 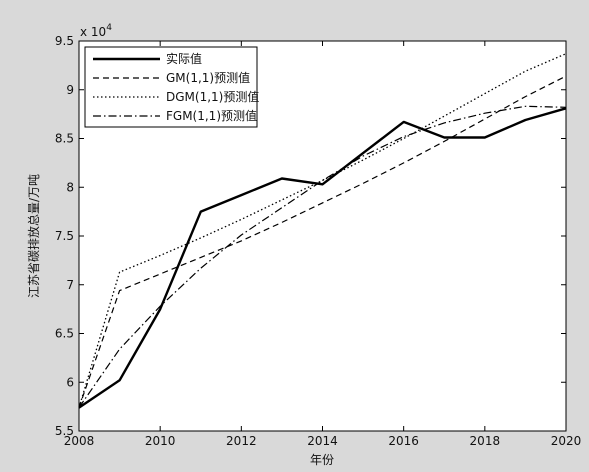 What do you see at coordinates (64, 41) in the screenshot?
I see `y-tick-label: 9.5` at bounding box center [64, 41].